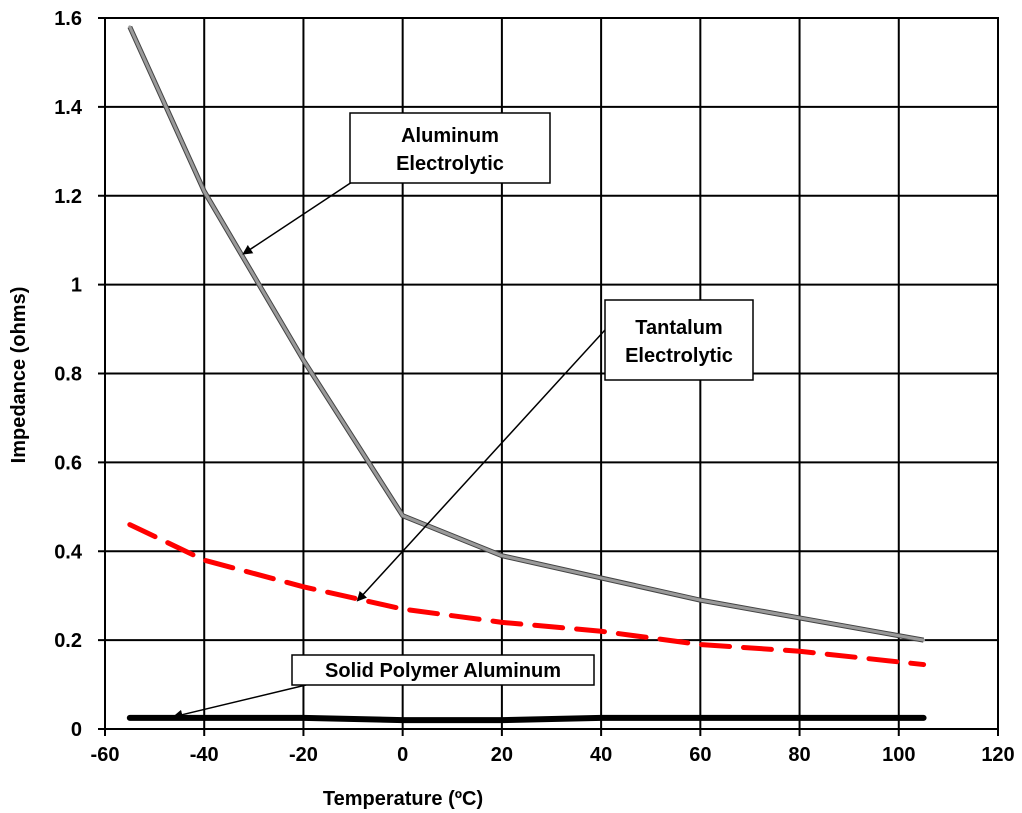  Describe the element at coordinates (997, 755) in the screenshot. I see `x-tick-label: 120` at that location.